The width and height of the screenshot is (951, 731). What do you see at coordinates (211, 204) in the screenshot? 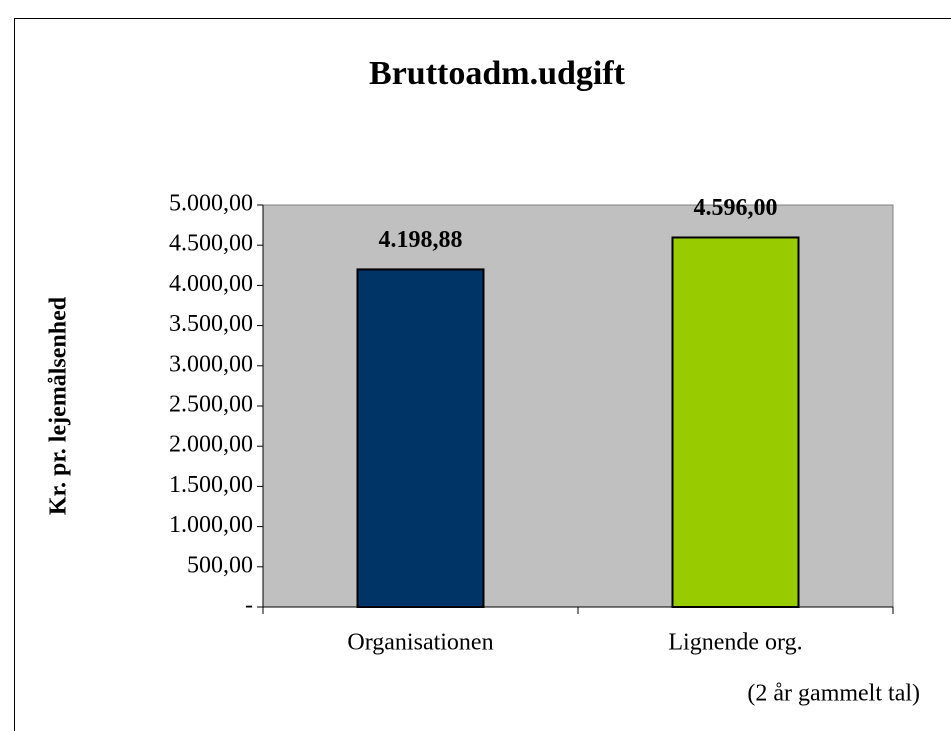
I see `y-tick-label: 5.000,00` at bounding box center [211, 204].